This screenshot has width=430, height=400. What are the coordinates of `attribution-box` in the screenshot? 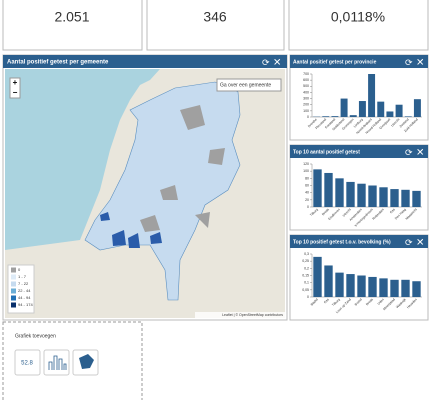 It's located at (240, 315).